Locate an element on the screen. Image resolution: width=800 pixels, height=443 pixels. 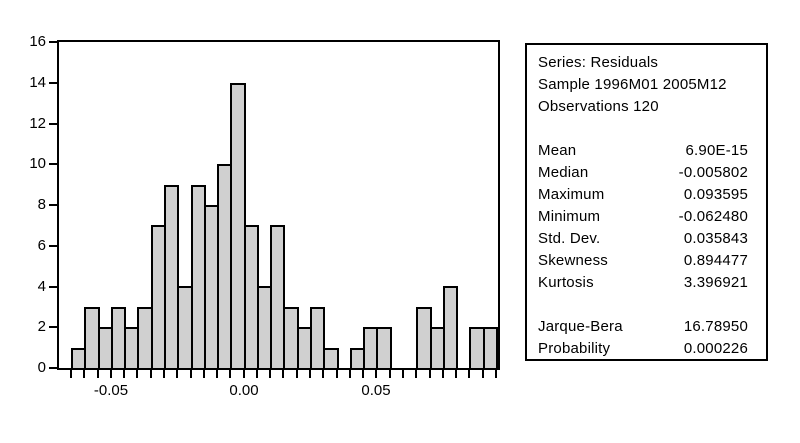
stat-value: -0.005802 is located at coordinates (713, 172).